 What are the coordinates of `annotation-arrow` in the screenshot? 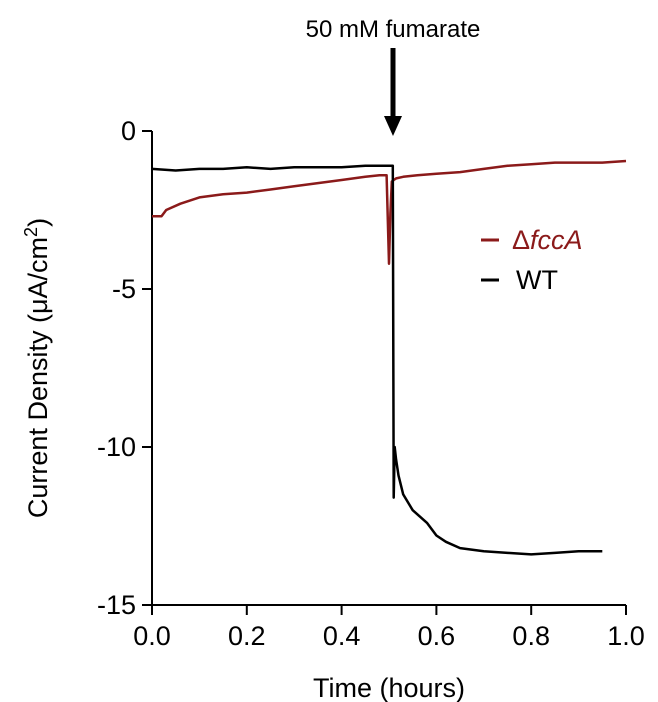 It's located at (393, 92).